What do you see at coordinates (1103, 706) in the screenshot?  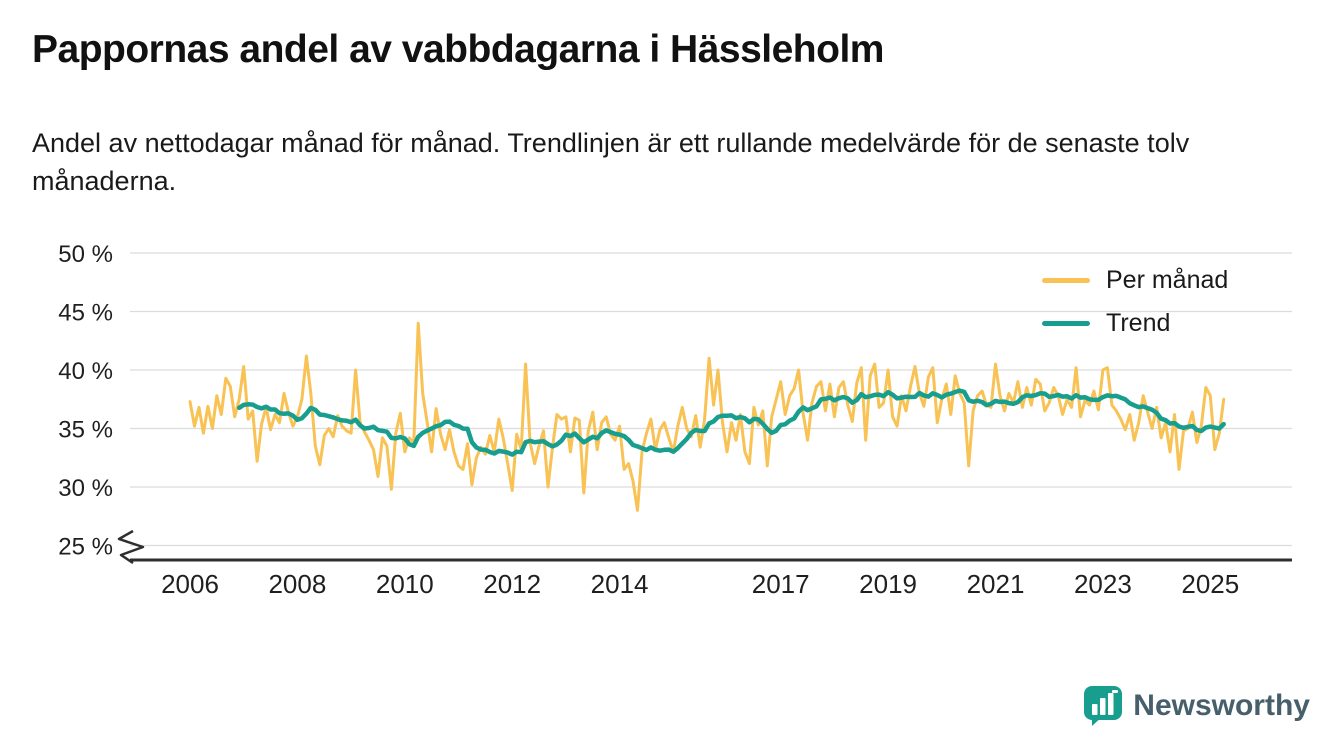 I see `newsworthy-logo-icon` at bounding box center [1103, 706].